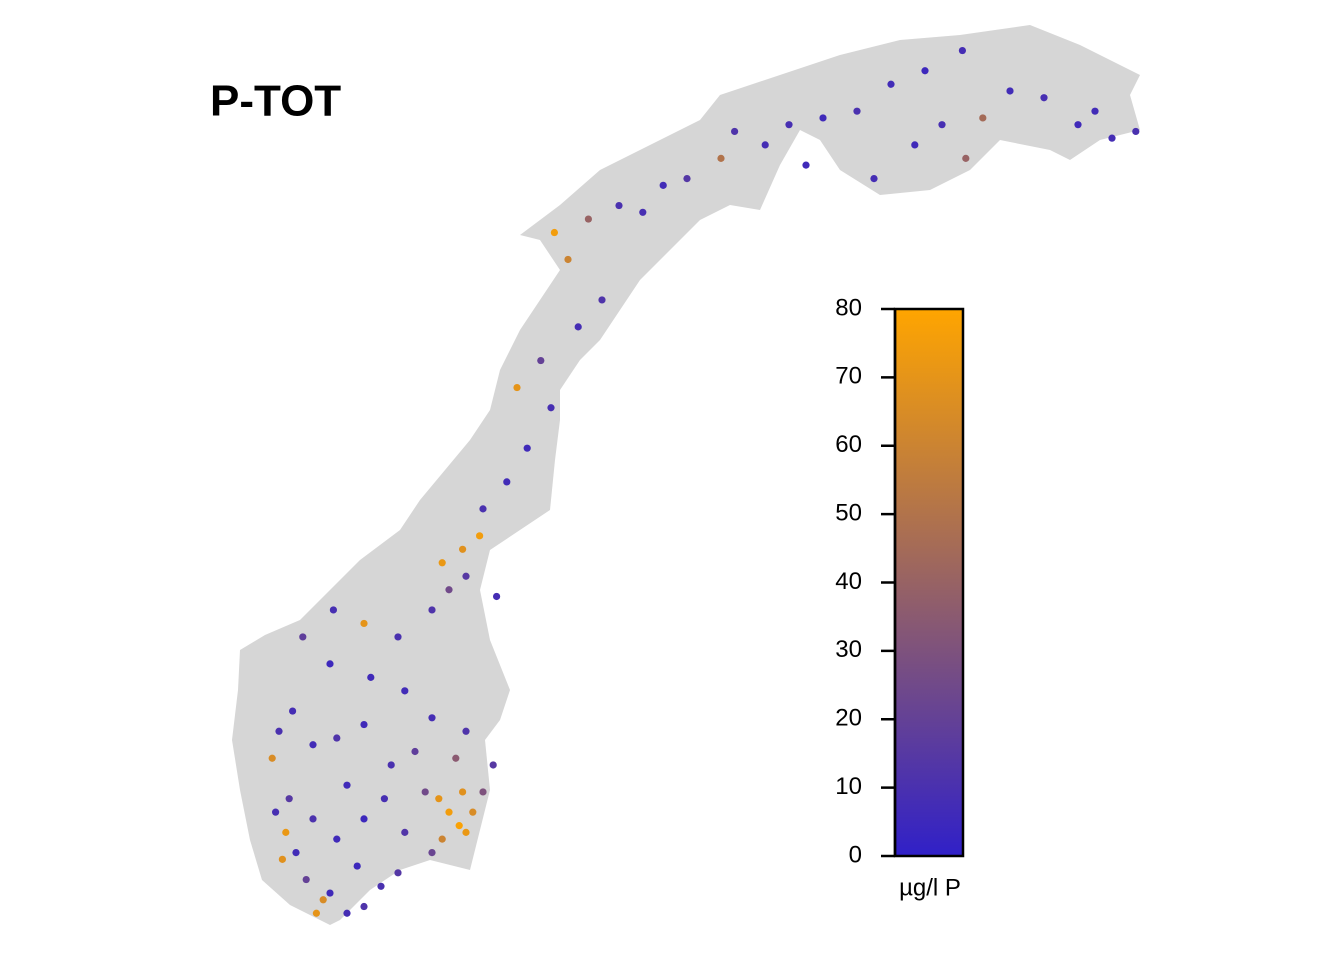  I want to click on colorbar-tick-label: 20, so click(848, 718).